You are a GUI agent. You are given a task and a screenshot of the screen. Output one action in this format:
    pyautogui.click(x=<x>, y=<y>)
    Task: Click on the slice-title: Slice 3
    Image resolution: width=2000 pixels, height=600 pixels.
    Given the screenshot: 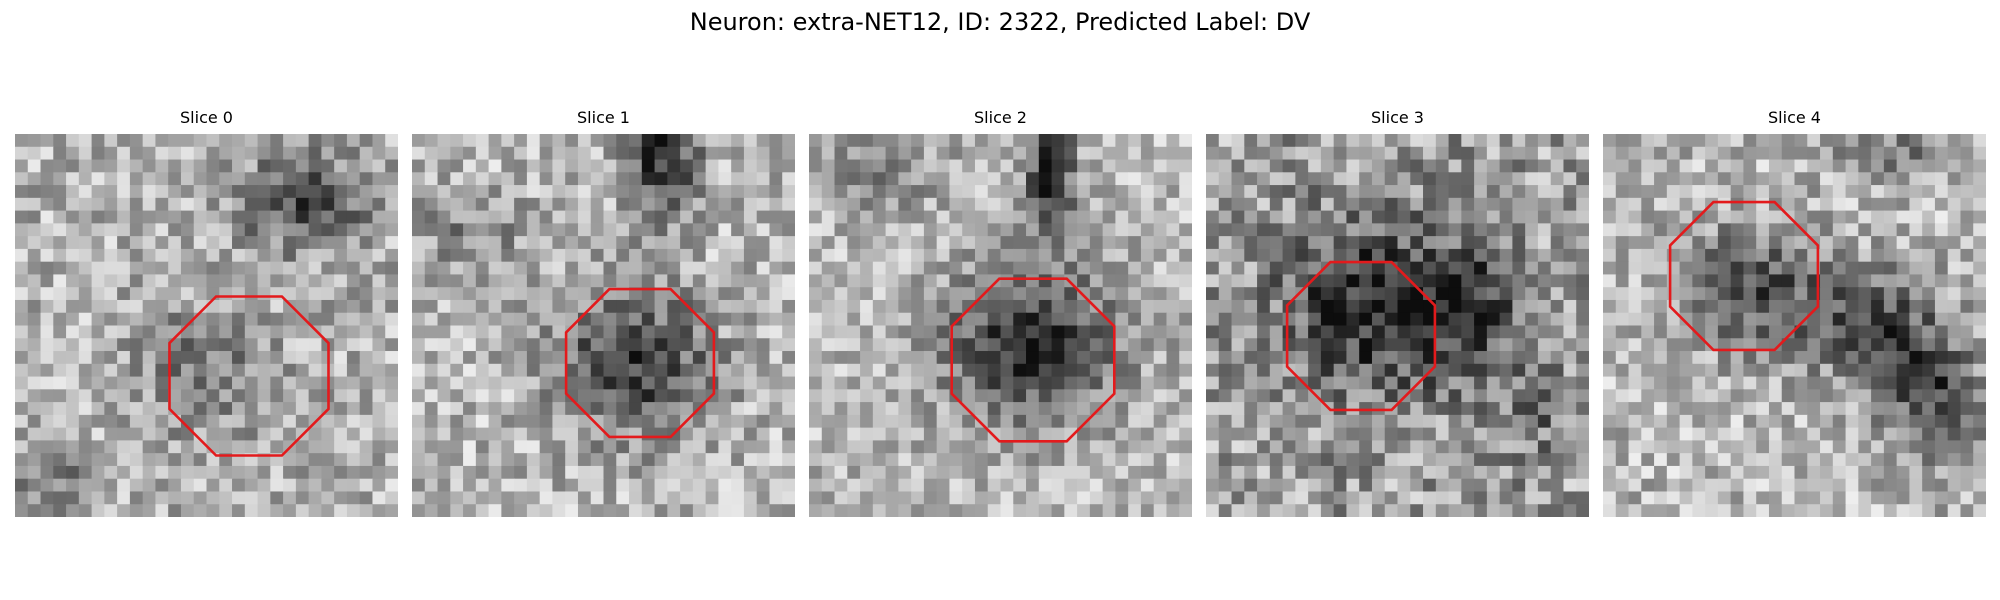 What is the action you would take?
    pyautogui.click(x=1397, y=117)
    